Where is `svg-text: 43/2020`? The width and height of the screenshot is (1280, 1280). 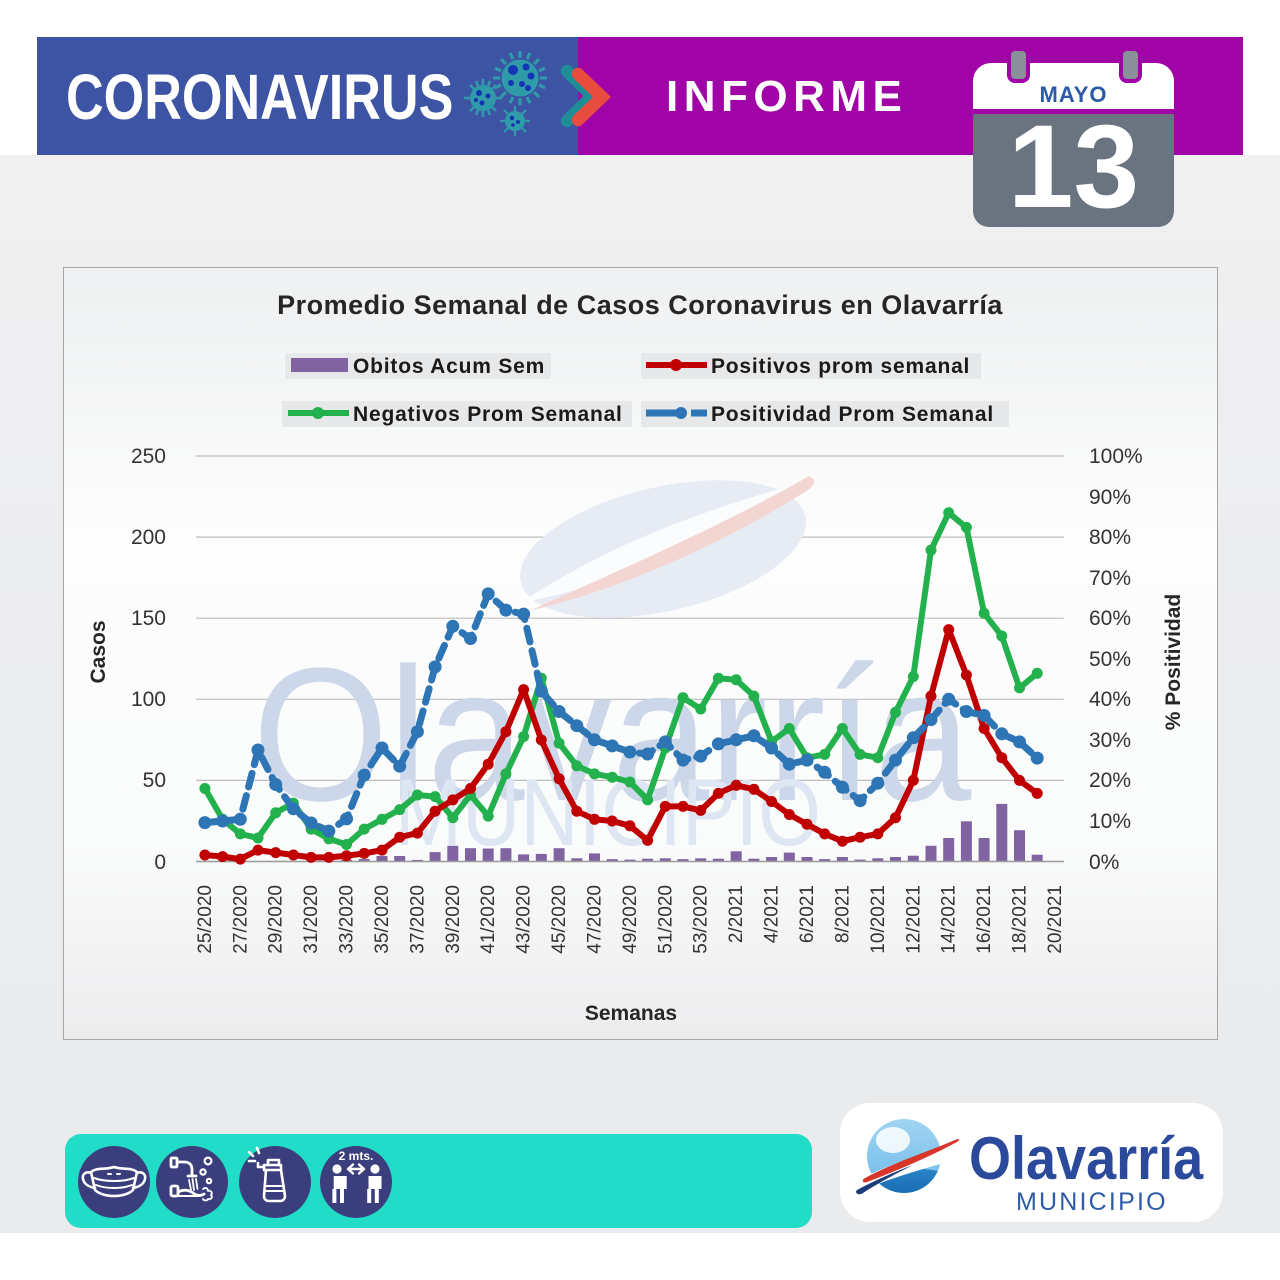 svg-text: 43/2020 is located at coordinates (524, 919).